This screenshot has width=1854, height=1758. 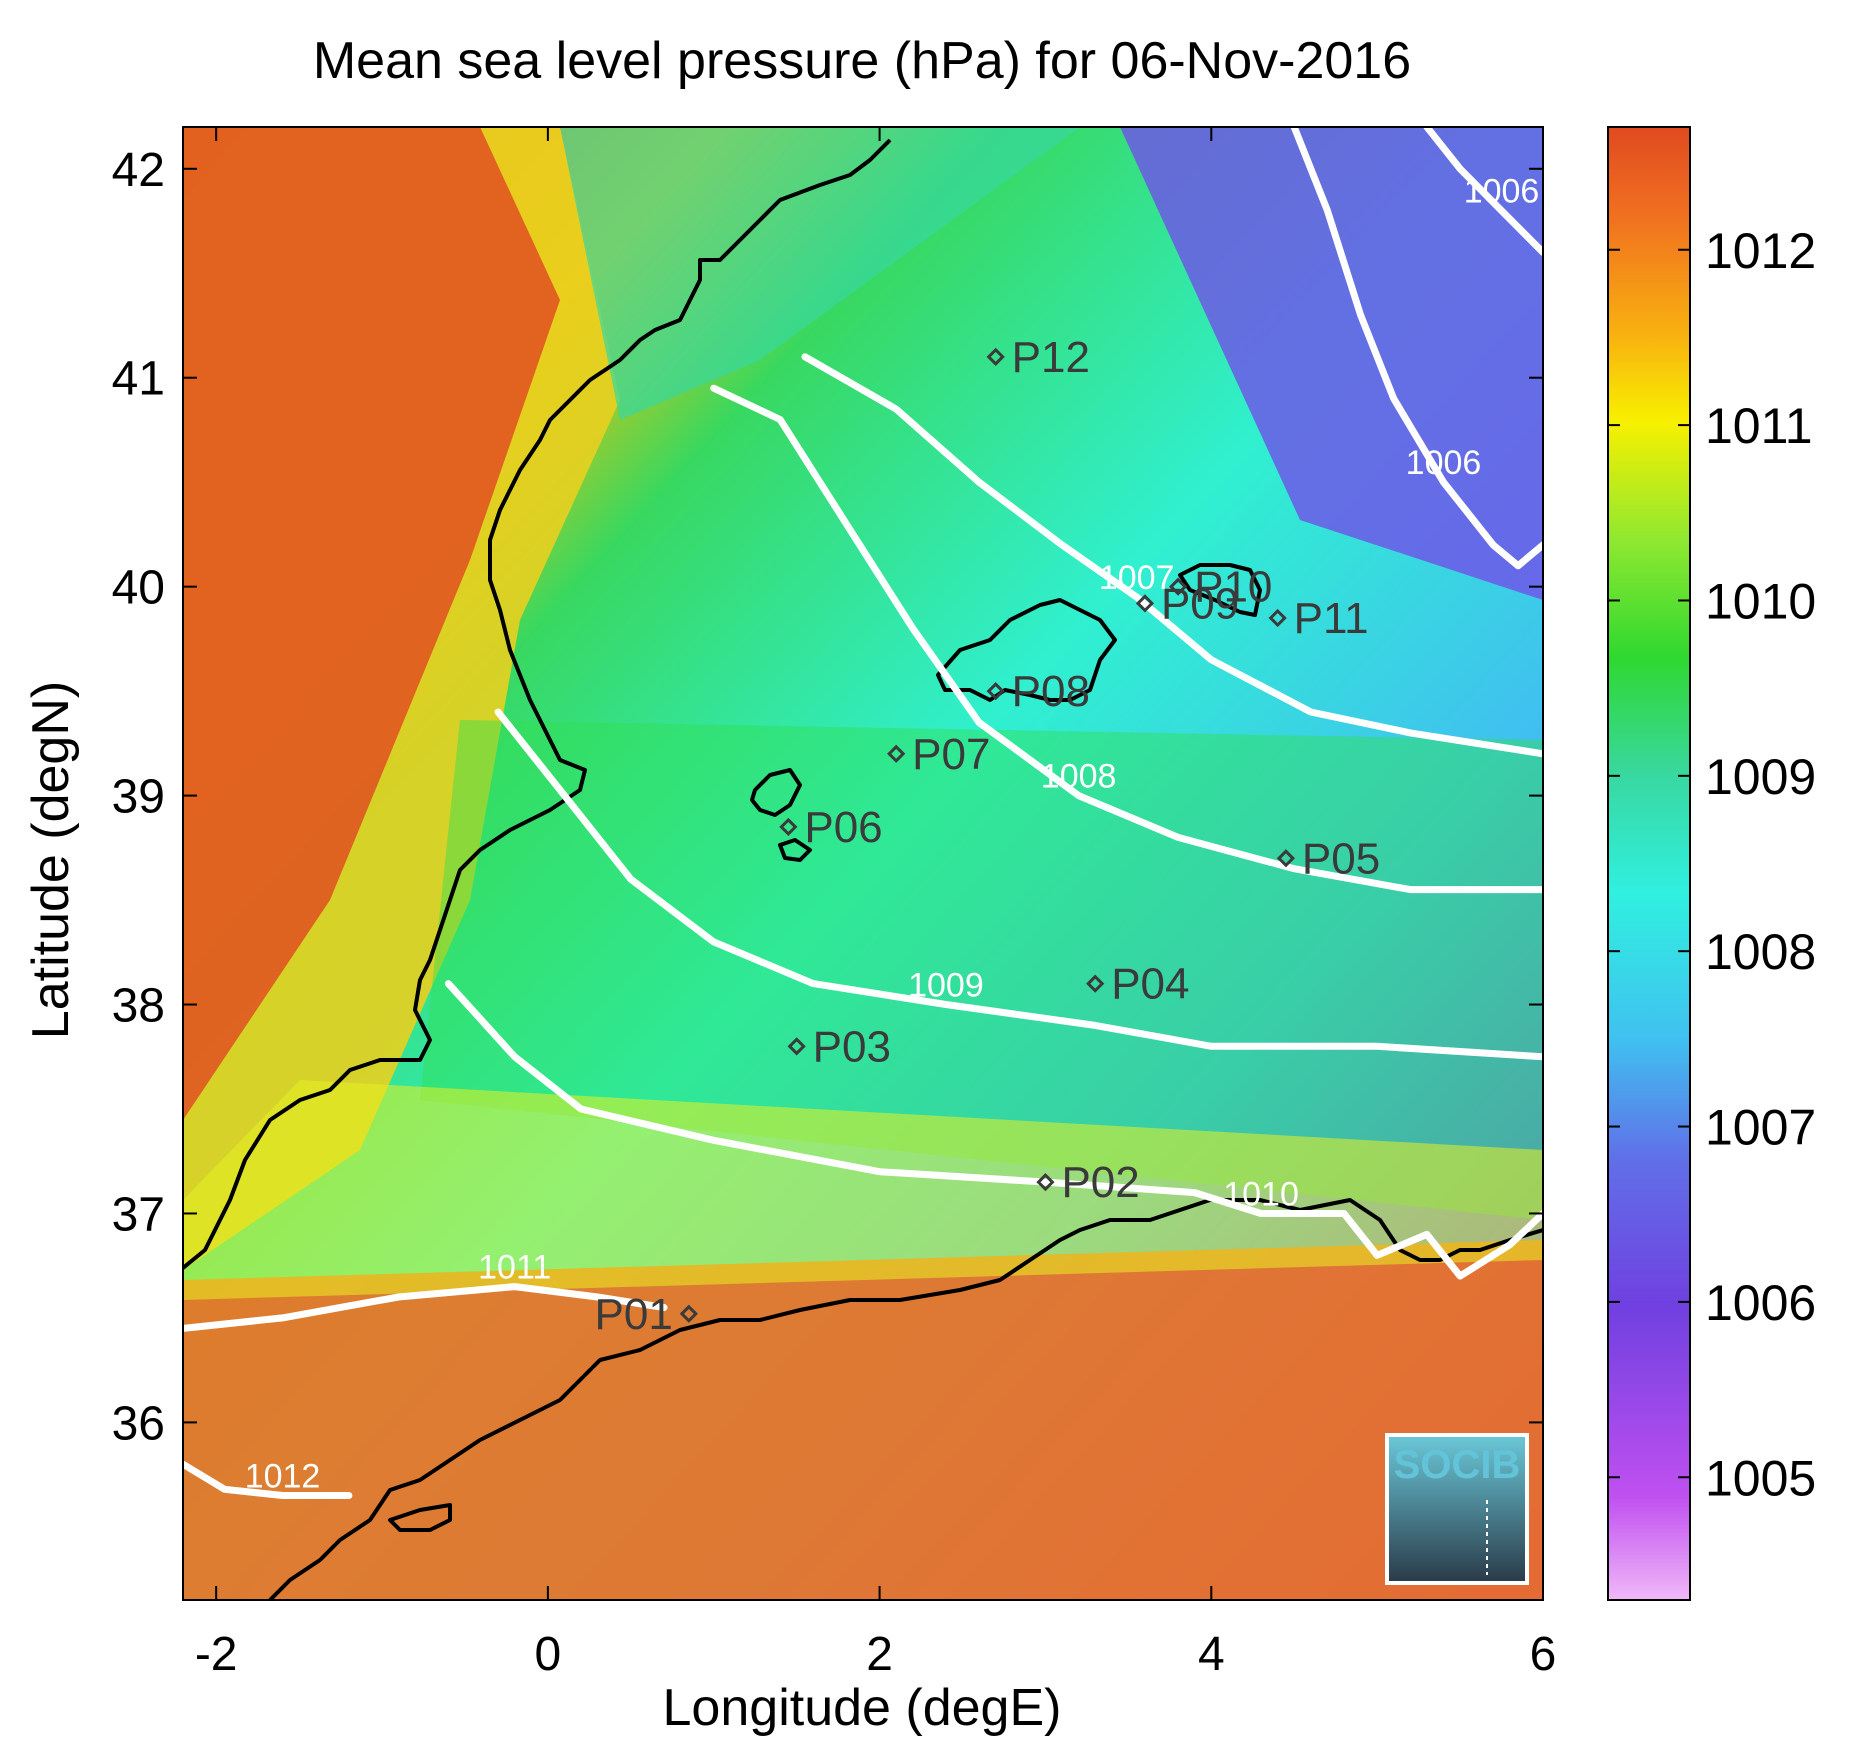 I want to click on x-tick-label: 0, so click(x=548, y=1654).